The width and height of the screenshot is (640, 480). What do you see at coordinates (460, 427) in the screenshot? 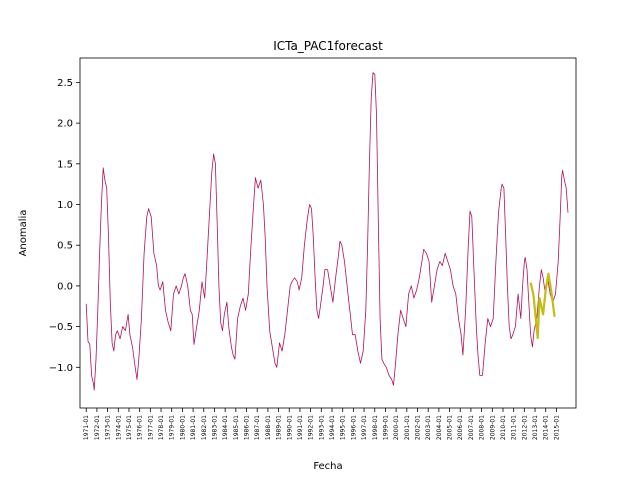
I see `x-tick-label: 2006-01` at bounding box center [460, 427].